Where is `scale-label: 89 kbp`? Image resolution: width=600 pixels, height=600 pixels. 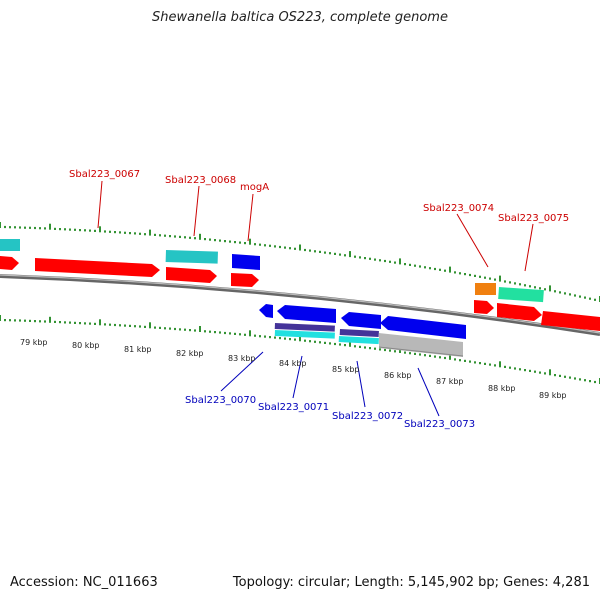 scale-label: 89 kbp is located at coordinates (553, 395).